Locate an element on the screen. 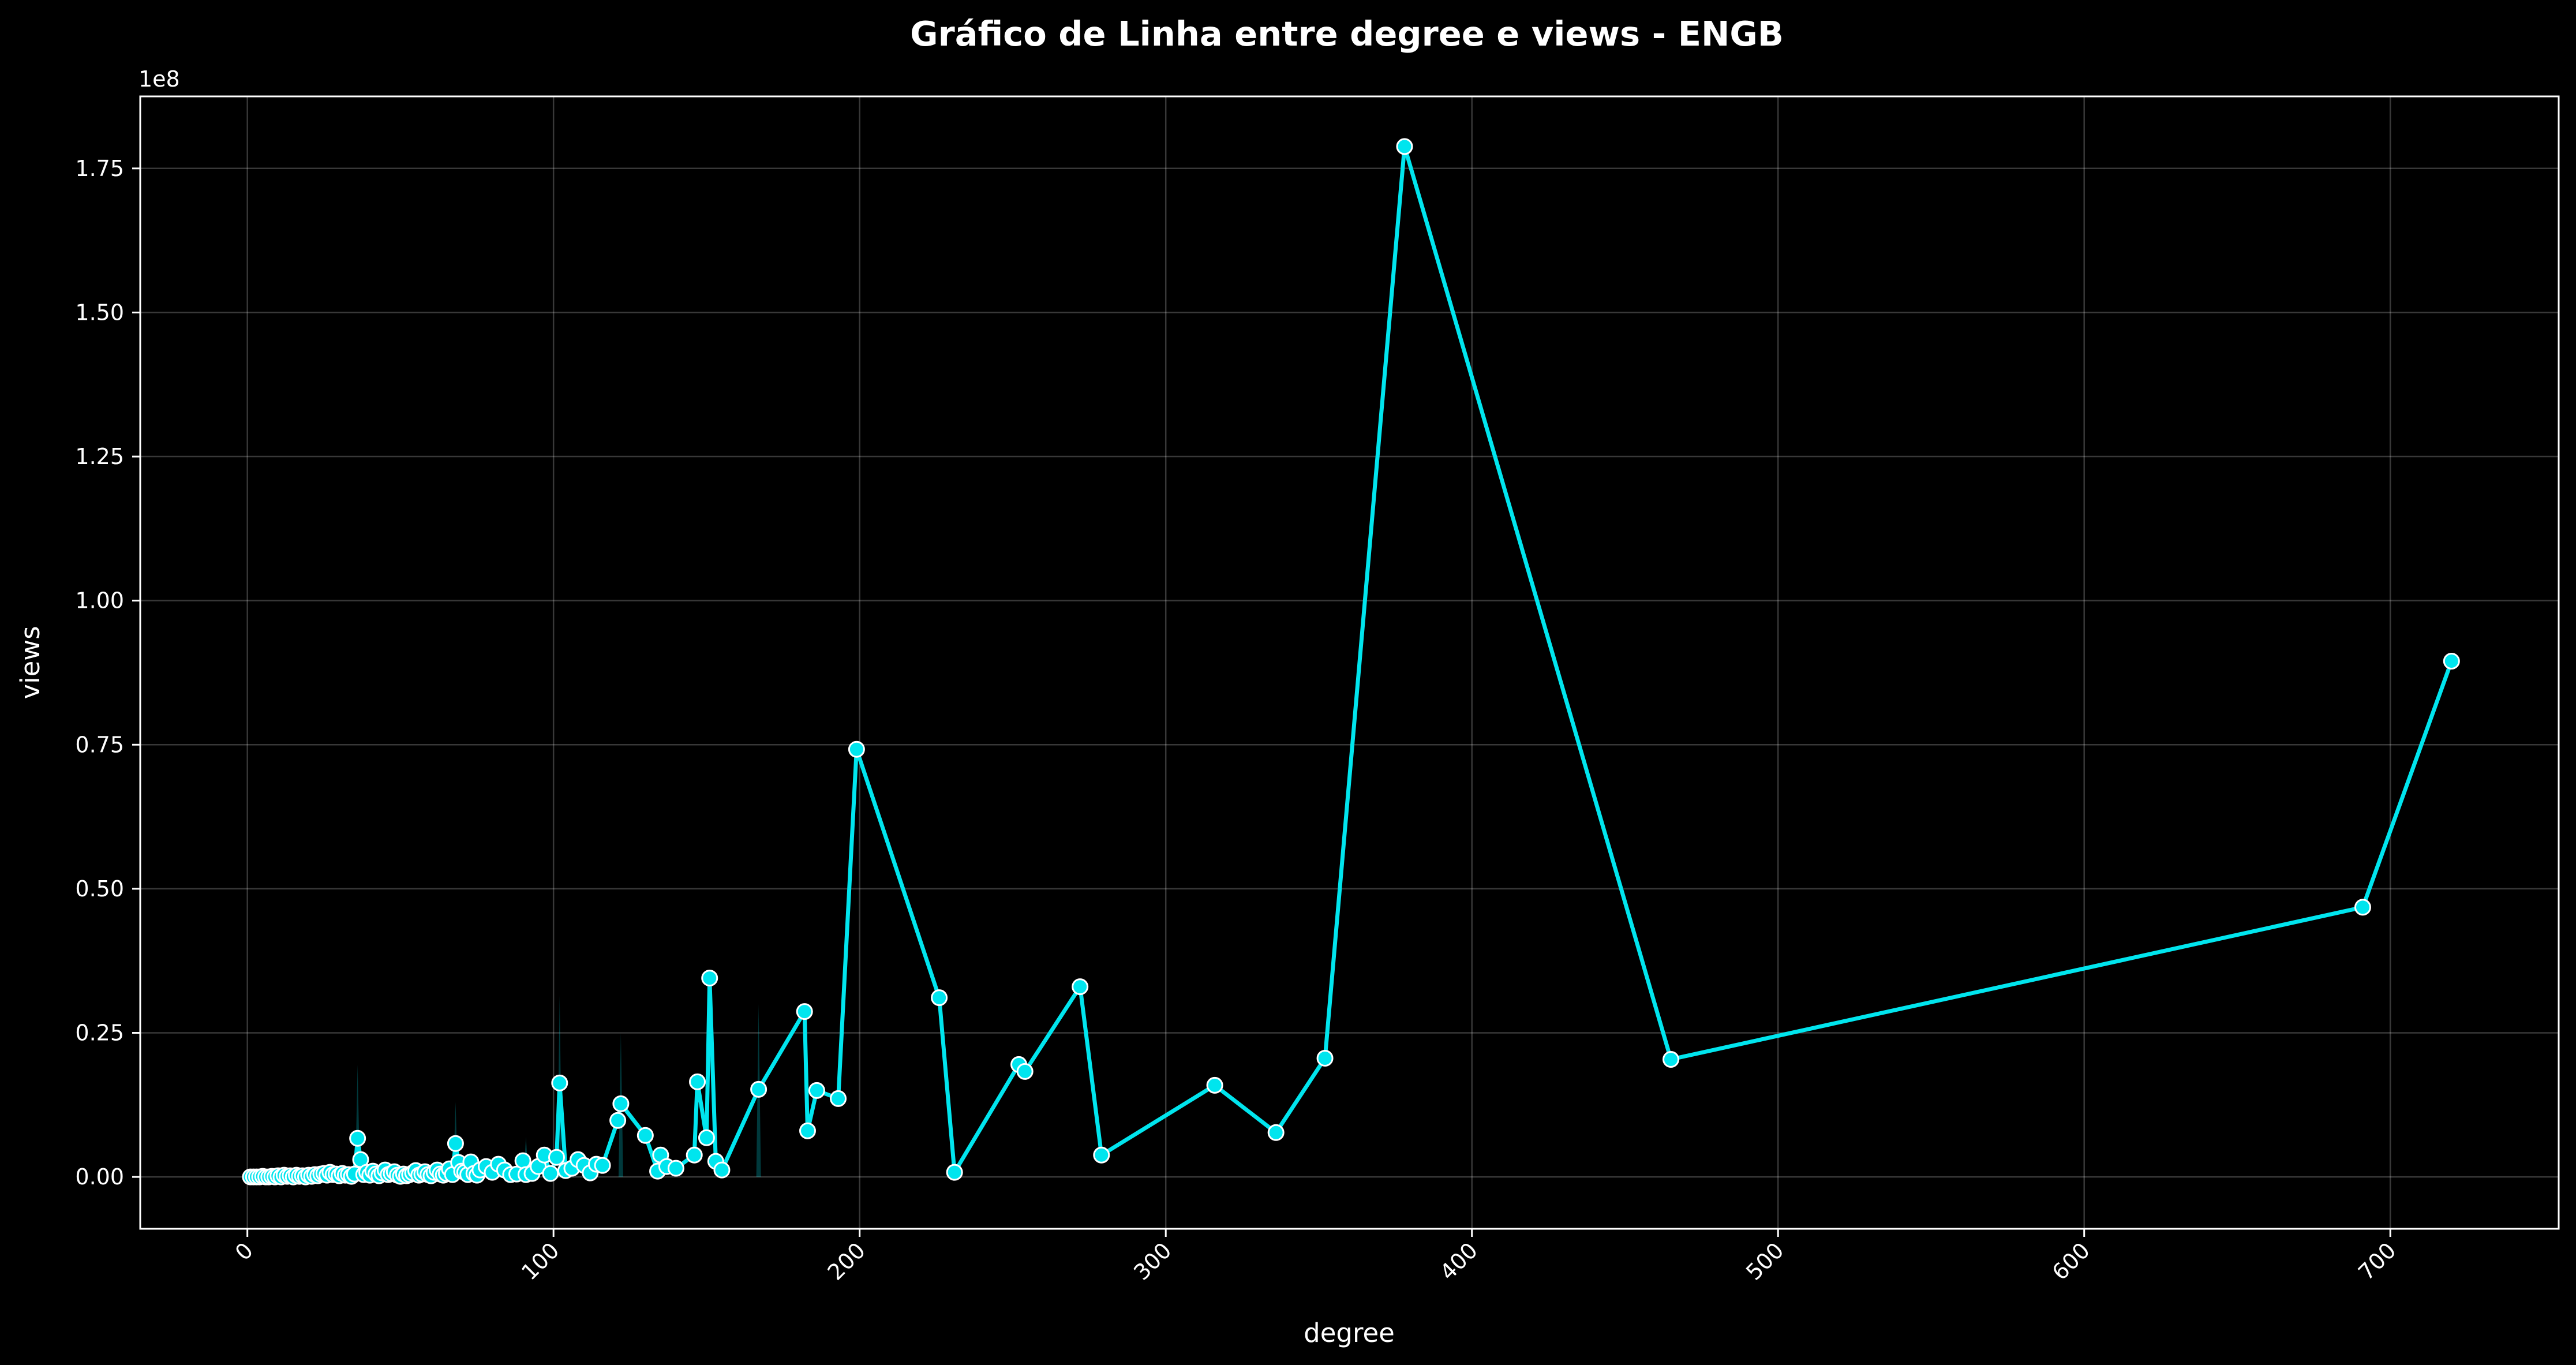  y-tick-label: 0.00 is located at coordinates (99, 1177).